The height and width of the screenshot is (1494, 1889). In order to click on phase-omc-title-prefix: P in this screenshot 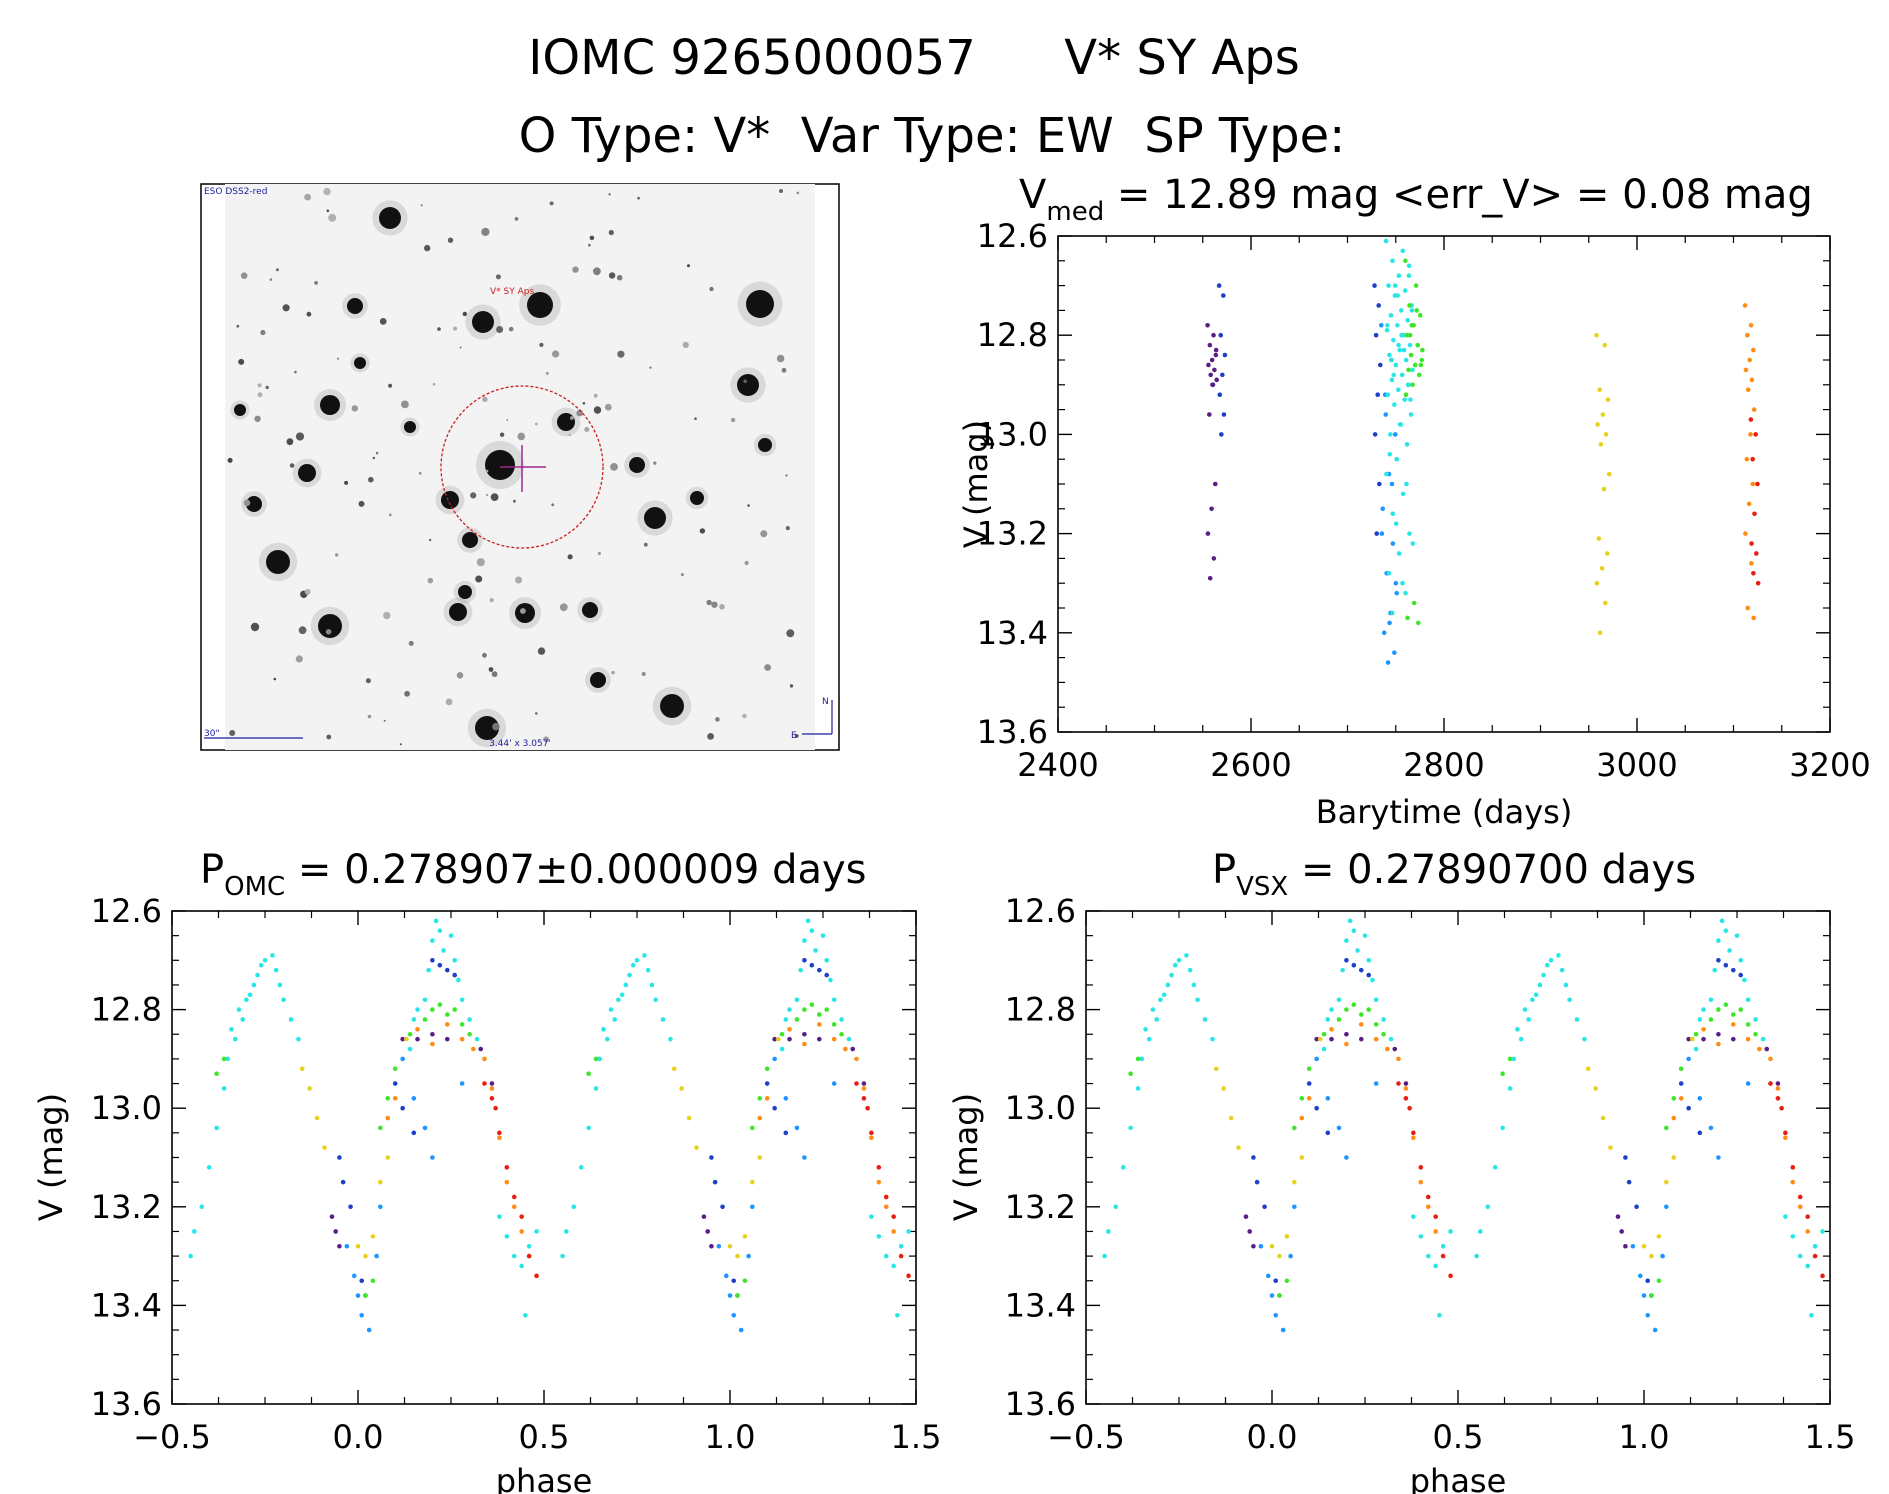, I will do `click(212, 870)`.